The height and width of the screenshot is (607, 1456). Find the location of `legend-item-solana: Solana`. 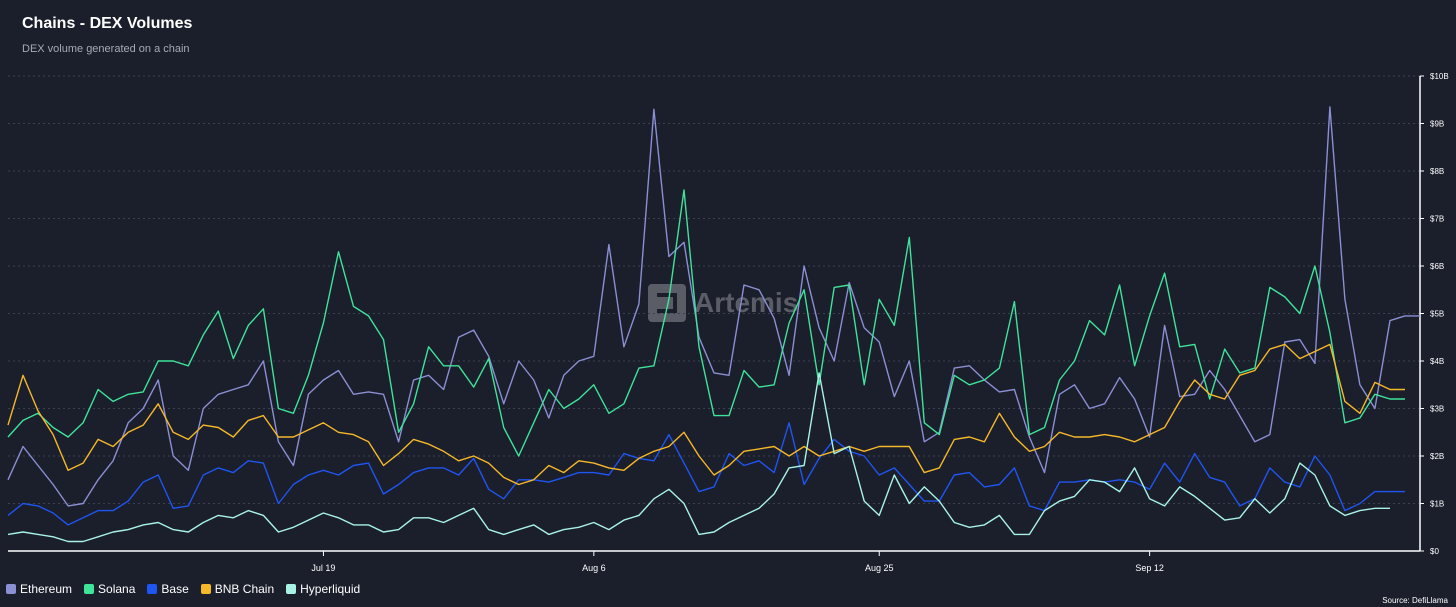

legend-item-solana: Solana is located at coordinates (109, 589).